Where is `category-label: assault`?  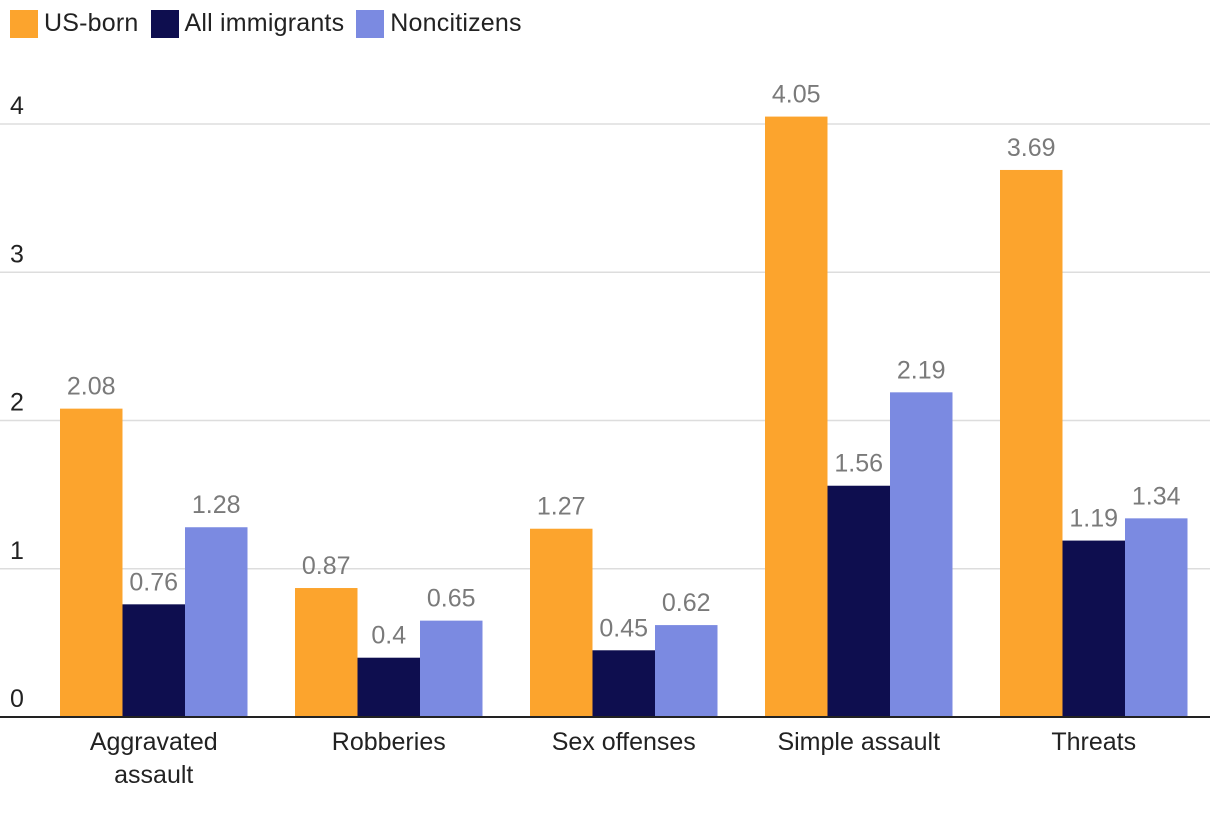 category-label: assault is located at coordinates (153, 775).